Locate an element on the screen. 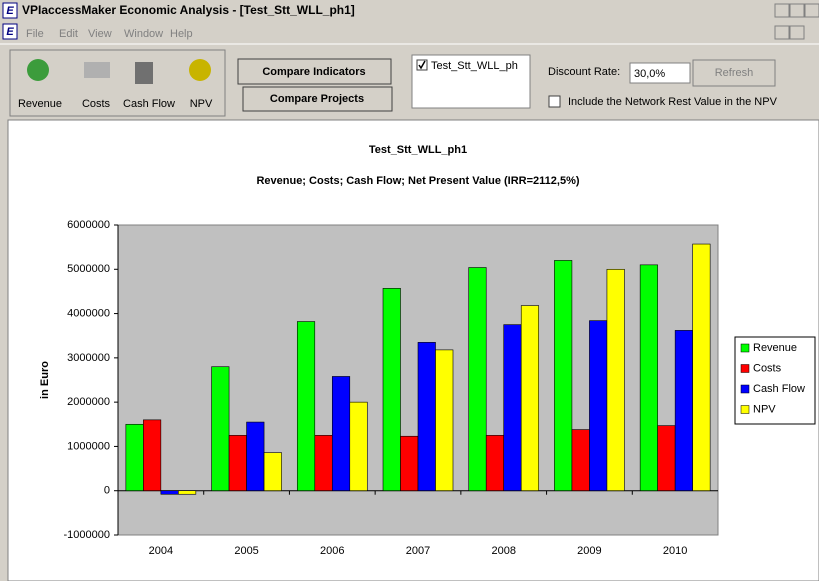 The image size is (819, 581). y-tick-label: 3000000 is located at coordinates (88, 358).